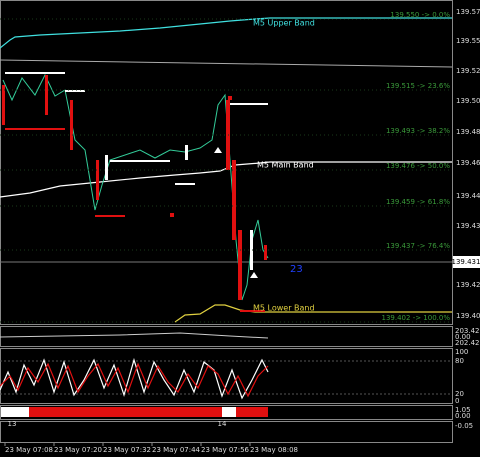 The image size is (480, 457). I want to click on time-label: 23 May 07:32, so click(127, 450).